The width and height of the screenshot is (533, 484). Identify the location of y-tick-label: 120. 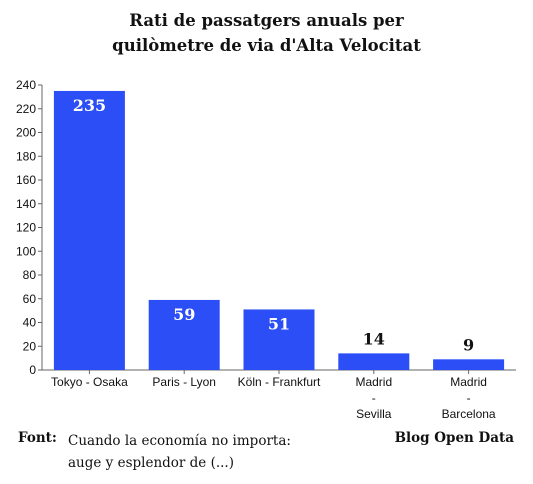
(26, 228).